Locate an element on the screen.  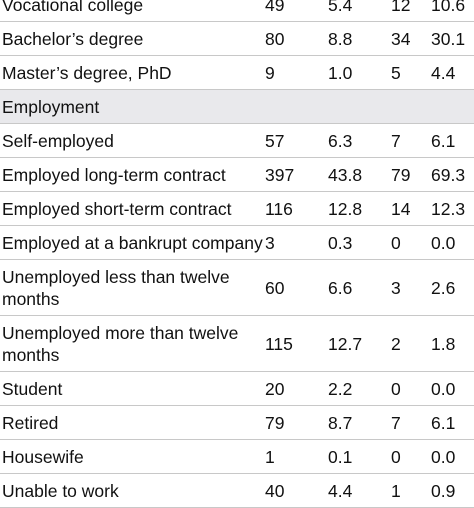
row-label: Unemployed less than twelve months is located at coordinates (116, 287).